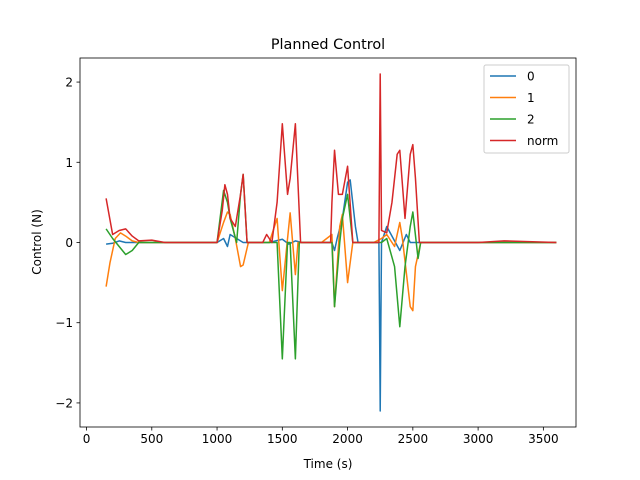  I want to click on x-tick-label: 3000, so click(478, 439).